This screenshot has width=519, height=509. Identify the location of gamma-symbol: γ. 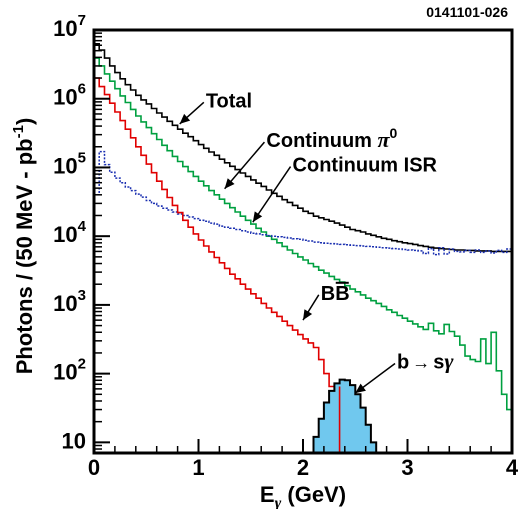
(449, 361).